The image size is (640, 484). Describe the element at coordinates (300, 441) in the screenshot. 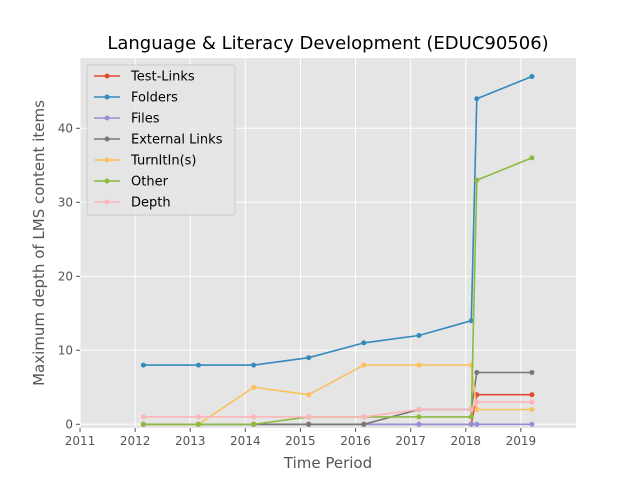

I see `x-tick-label: 2015` at that location.